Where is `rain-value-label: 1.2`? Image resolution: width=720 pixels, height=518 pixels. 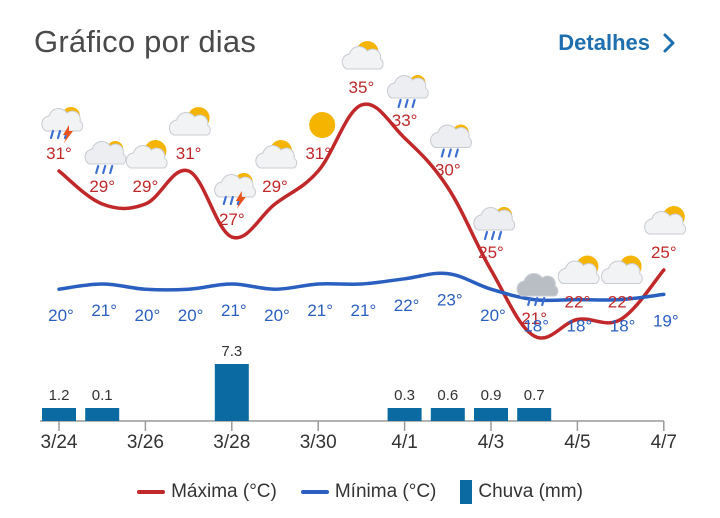 rain-value-label: 1.2 is located at coordinates (59, 395).